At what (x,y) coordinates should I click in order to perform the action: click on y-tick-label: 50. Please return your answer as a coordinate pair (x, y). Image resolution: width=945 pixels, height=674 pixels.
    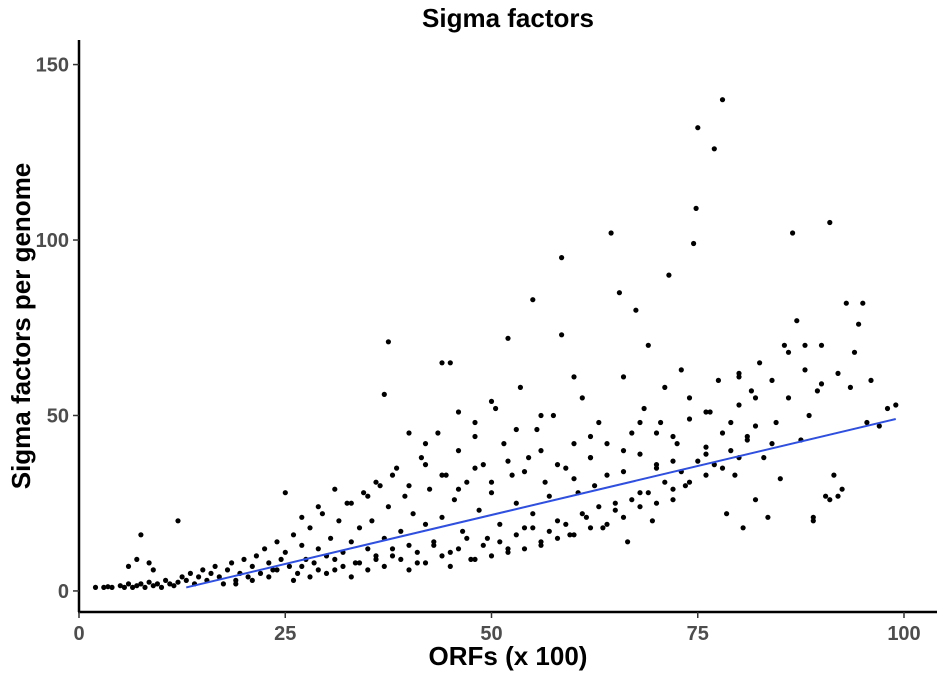
    Looking at the image, I should click on (58, 416).